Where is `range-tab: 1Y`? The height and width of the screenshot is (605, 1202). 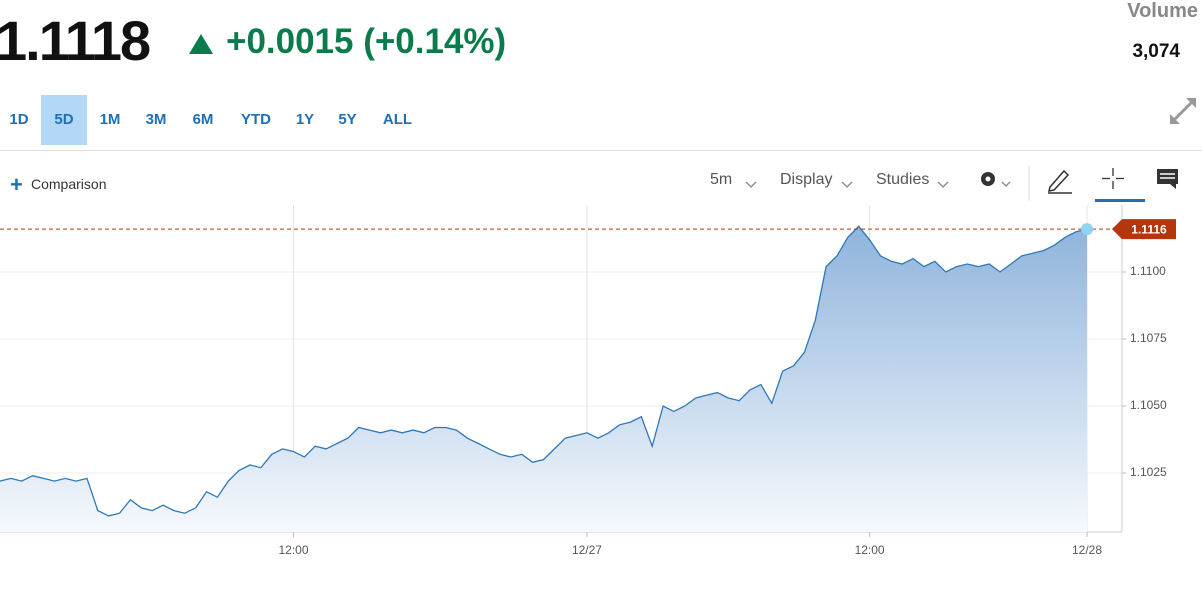
range-tab: 1Y is located at coordinates (305, 119).